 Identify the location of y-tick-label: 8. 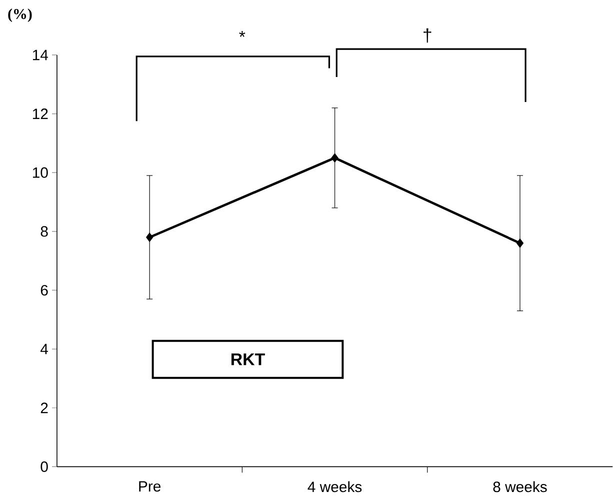
(44, 231).